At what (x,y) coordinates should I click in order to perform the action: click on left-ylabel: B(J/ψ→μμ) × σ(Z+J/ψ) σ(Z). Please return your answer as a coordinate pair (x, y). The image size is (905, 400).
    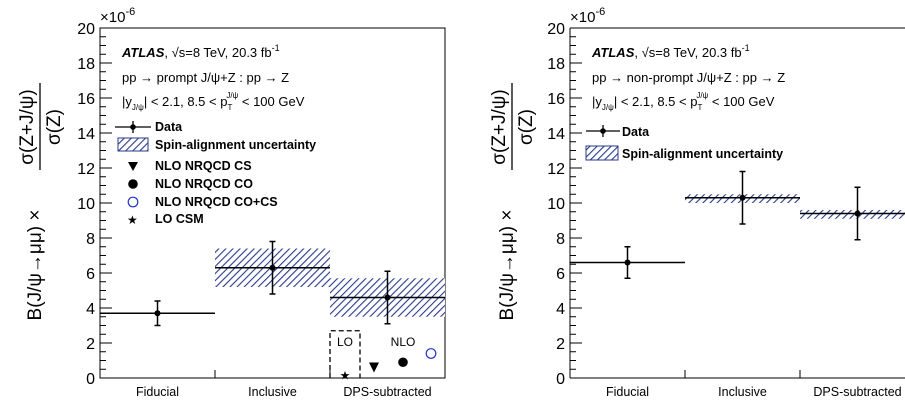
    Looking at the image, I should click on (41, 201).